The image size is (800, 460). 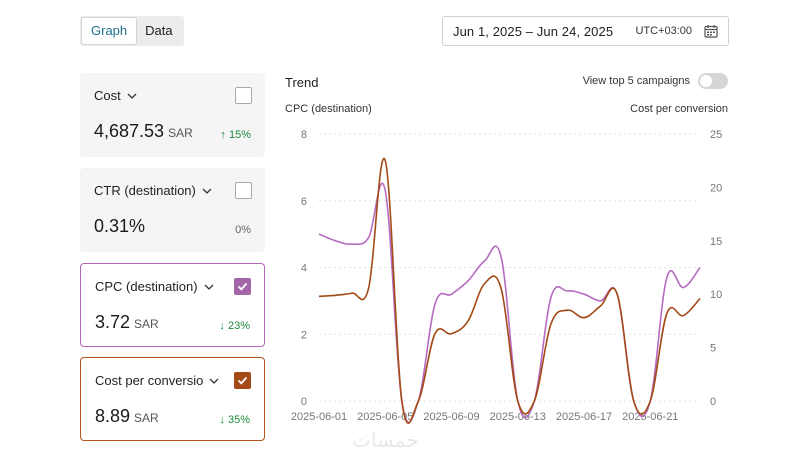 What do you see at coordinates (713, 402) in the screenshot?
I see `right-tick-label: 0` at bounding box center [713, 402].